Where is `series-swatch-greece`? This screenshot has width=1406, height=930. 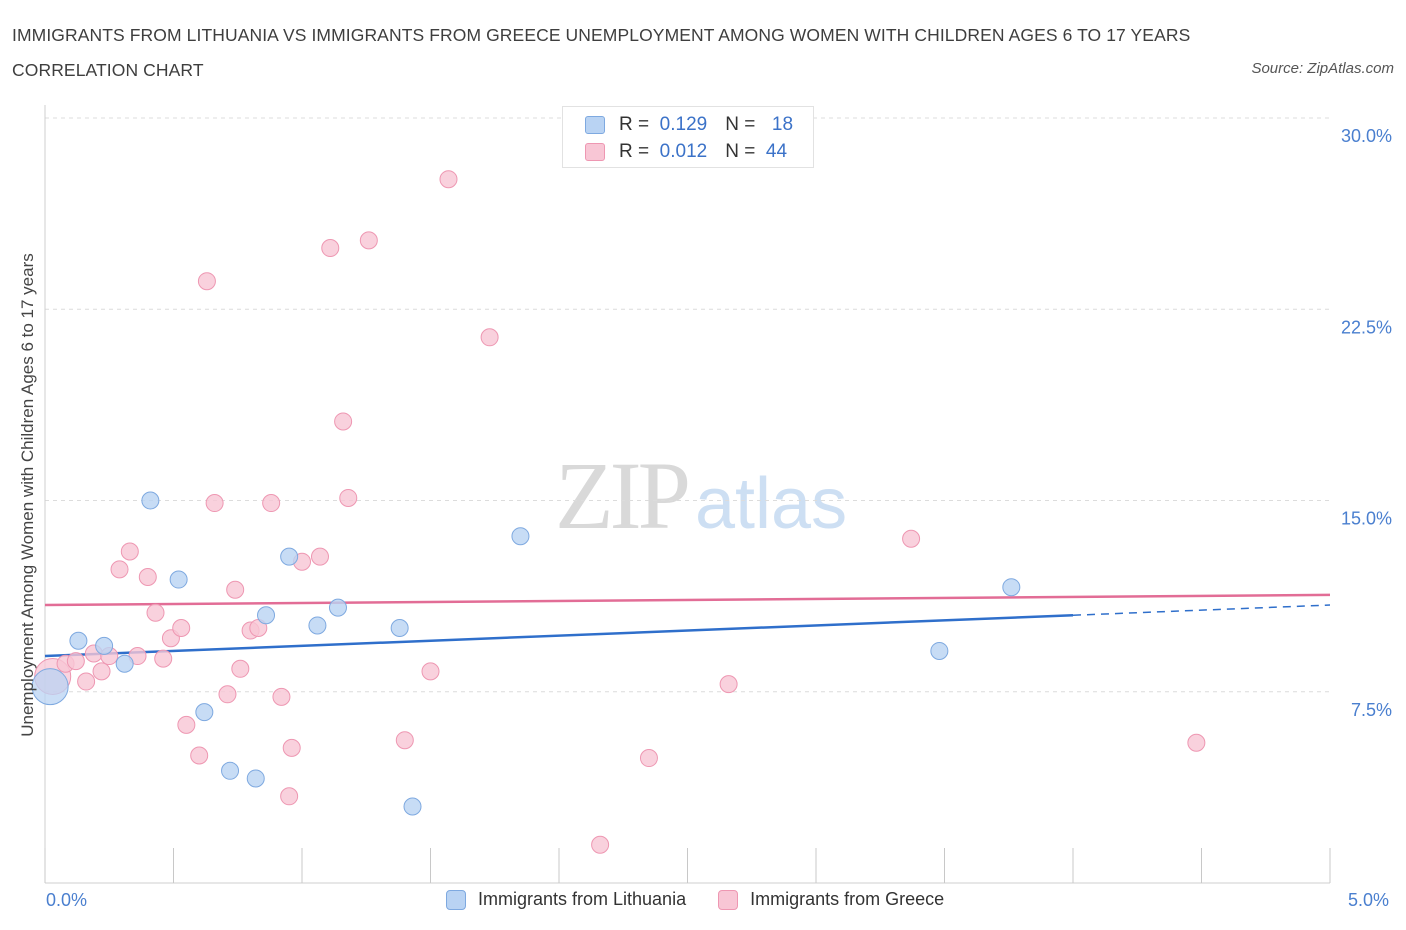
series-swatch-greece is located at coordinates (728, 899).